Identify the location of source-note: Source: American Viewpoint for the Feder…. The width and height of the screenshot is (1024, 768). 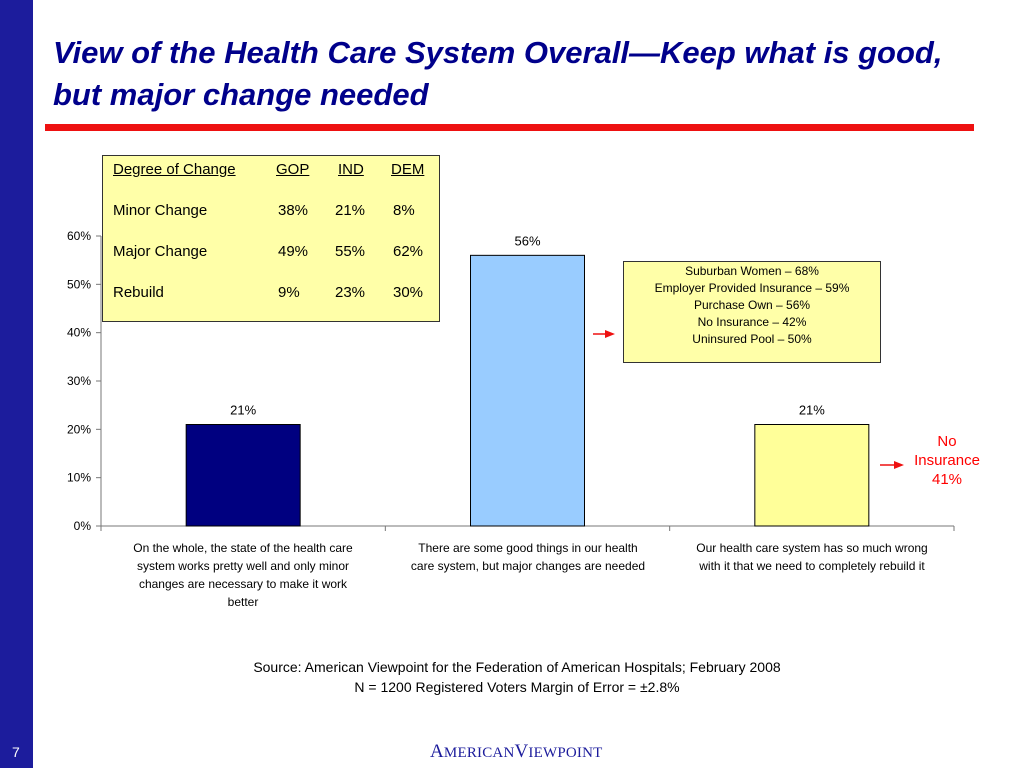
(517, 677).